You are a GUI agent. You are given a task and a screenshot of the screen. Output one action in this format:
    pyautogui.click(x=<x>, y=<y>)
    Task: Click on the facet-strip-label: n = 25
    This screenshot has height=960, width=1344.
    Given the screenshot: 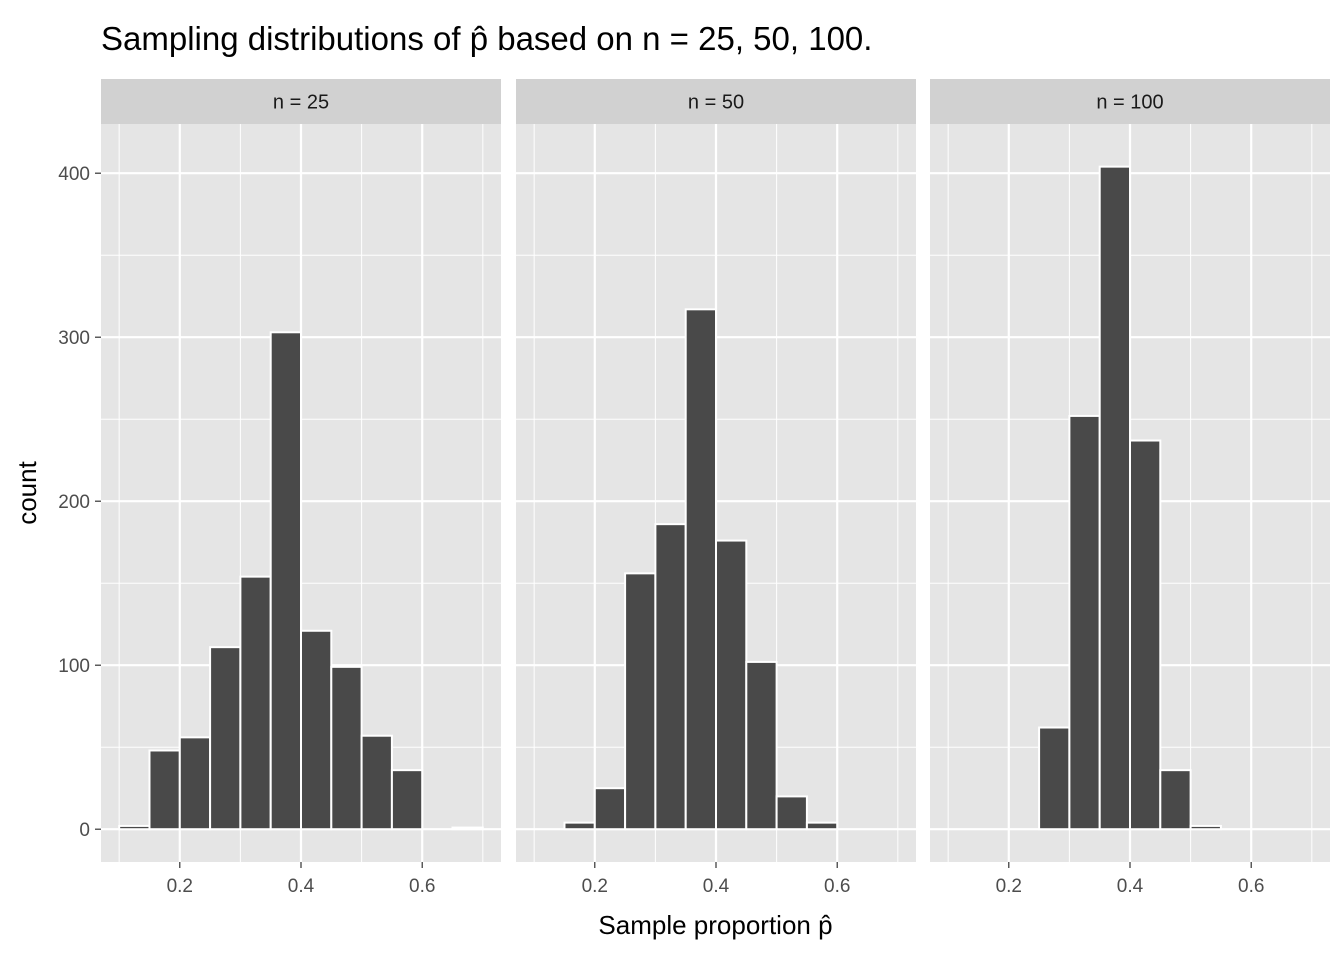 What is the action you would take?
    pyautogui.click(x=301, y=103)
    